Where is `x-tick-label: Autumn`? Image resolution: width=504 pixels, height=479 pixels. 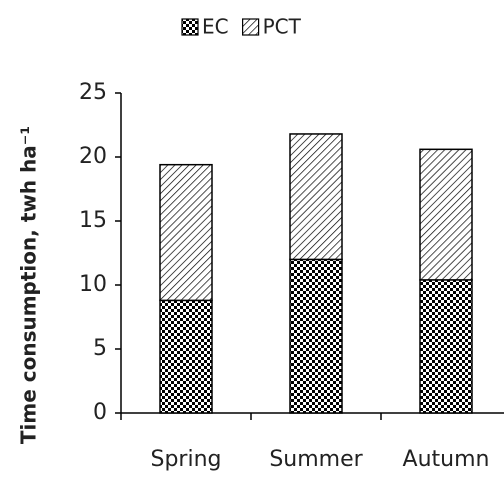
x-tick-label: Autumn is located at coordinates (446, 459).